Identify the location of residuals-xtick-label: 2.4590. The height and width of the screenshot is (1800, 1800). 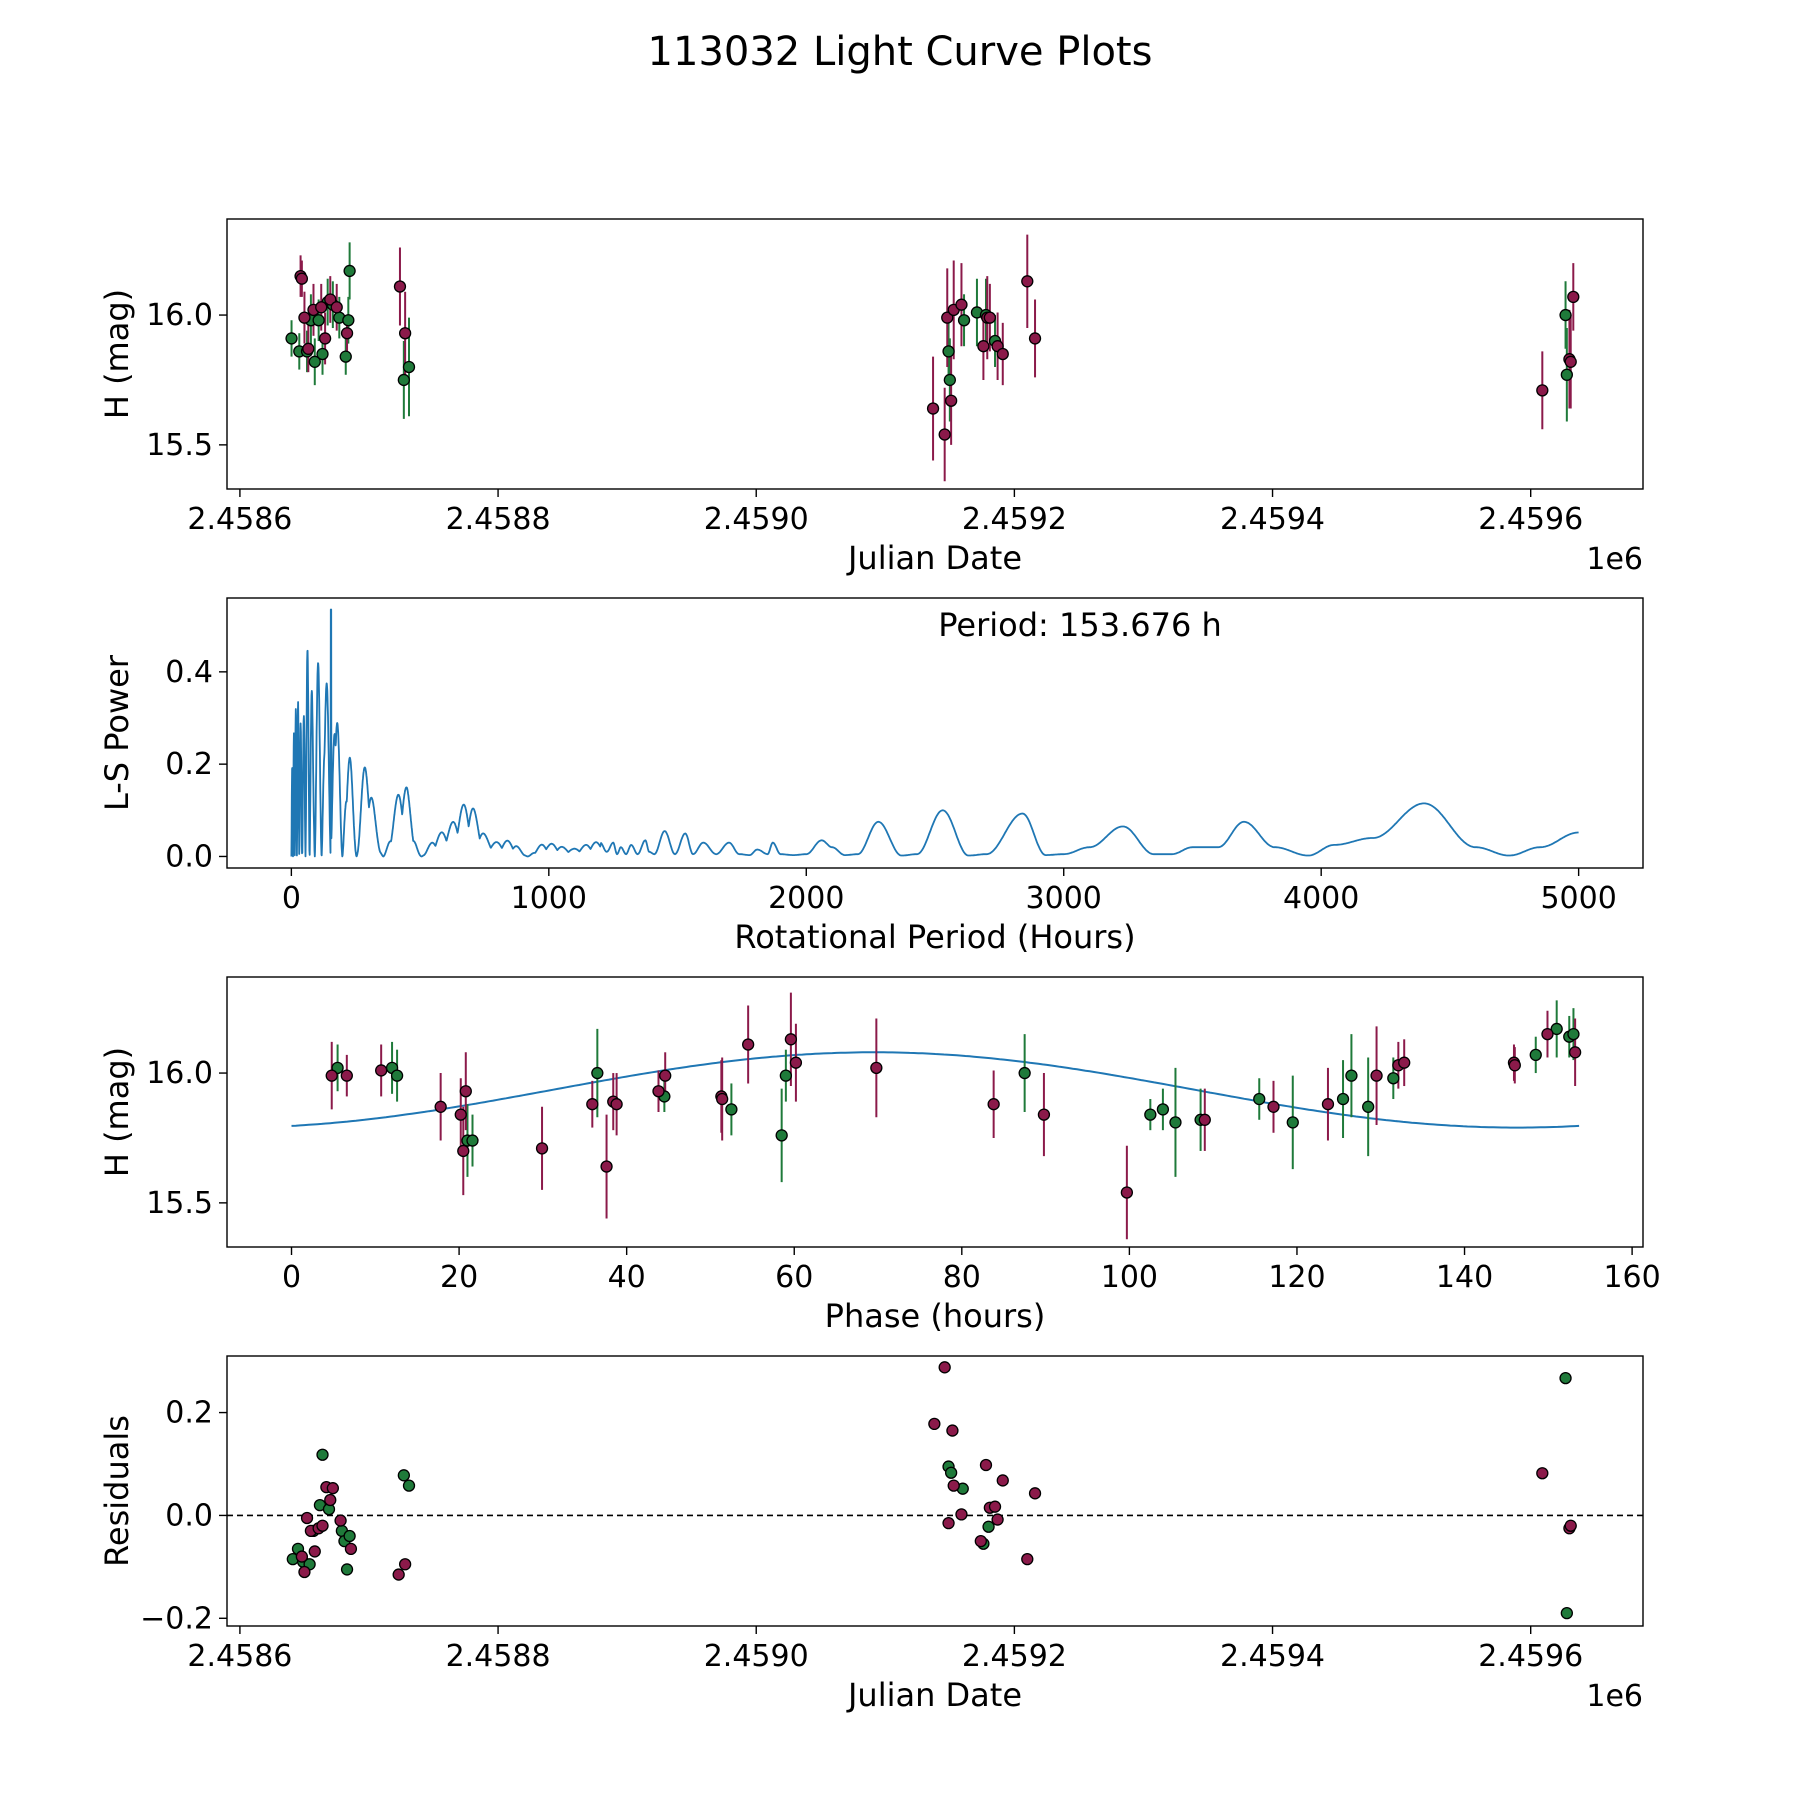
(756, 1656).